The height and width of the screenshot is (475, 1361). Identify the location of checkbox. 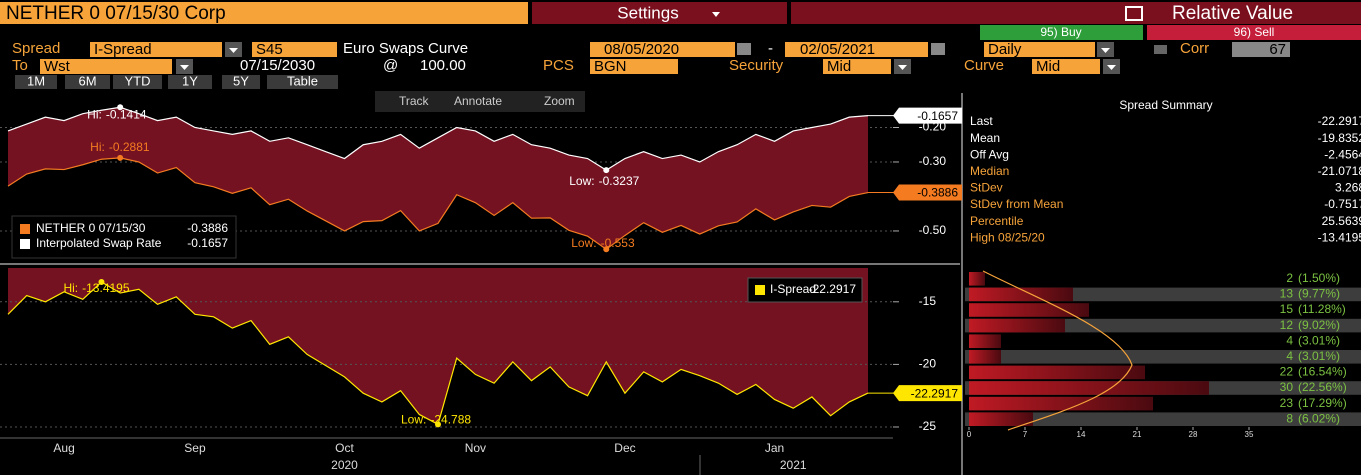
(1160, 49).